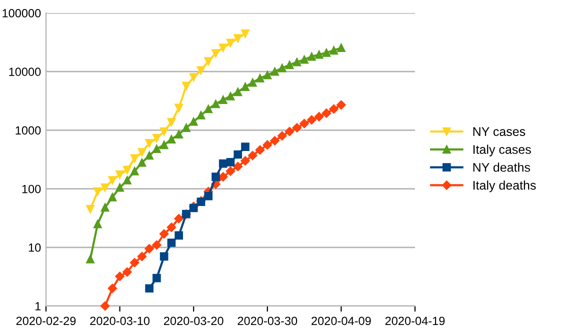 The height and width of the screenshot is (336, 572). I want to click on x-tick-label: 2020-03-10, so click(120, 321).